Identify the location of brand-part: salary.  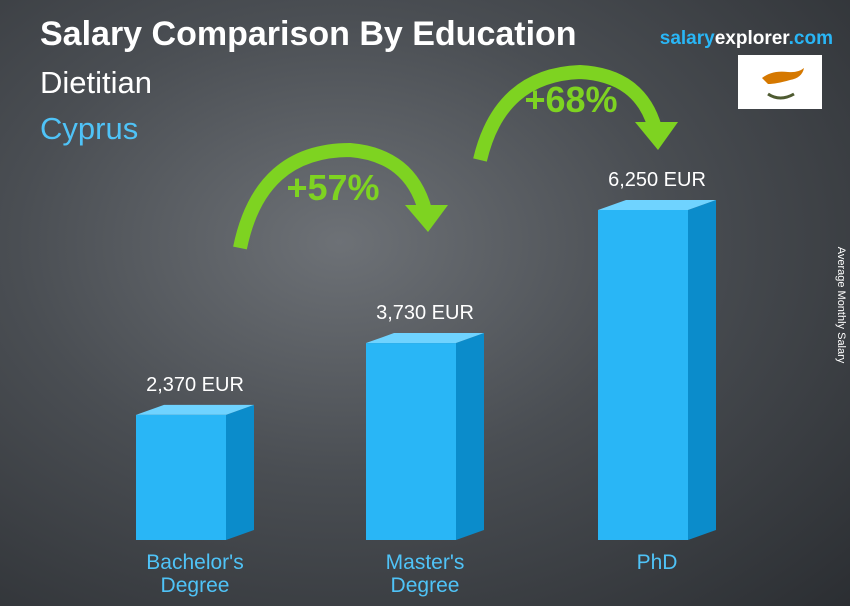
(687, 38).